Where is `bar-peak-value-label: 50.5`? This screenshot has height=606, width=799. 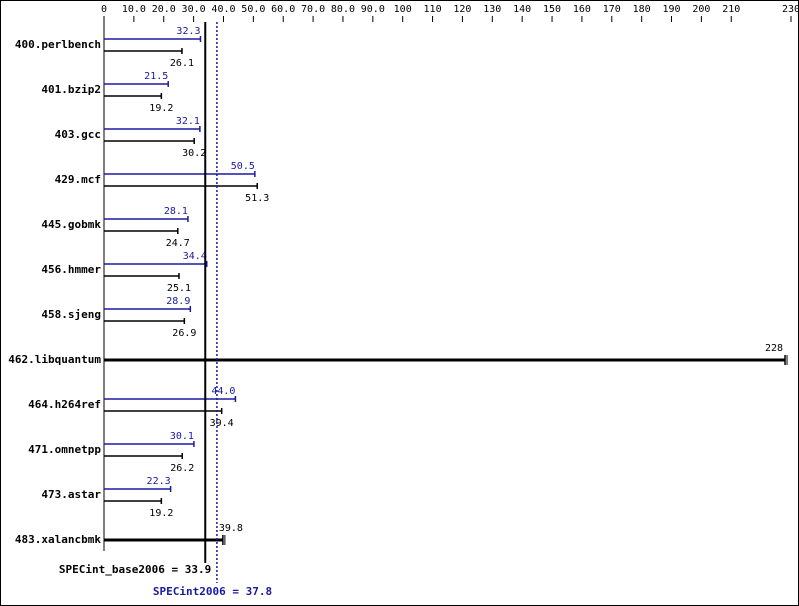
bar-peak-value-label: 50.5 is located at coordinates (243, 166).